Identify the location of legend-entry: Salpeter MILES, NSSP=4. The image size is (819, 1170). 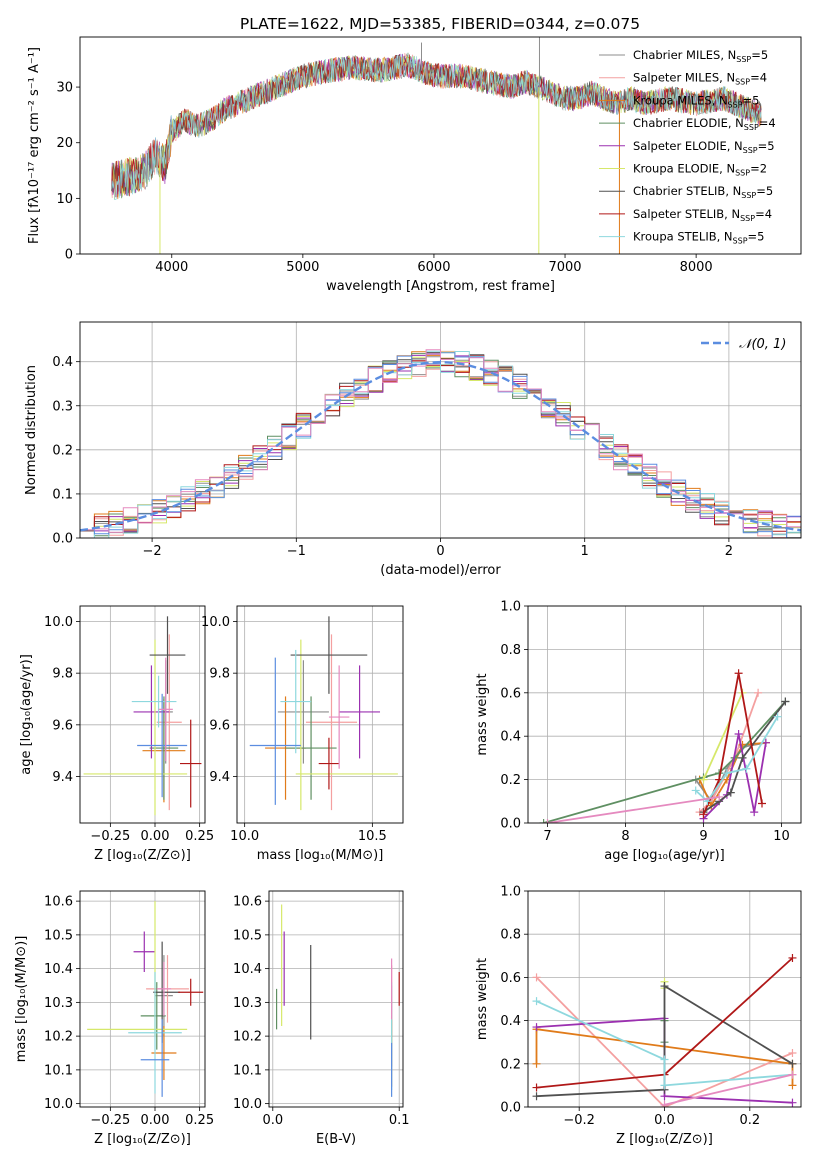
(700, 79).